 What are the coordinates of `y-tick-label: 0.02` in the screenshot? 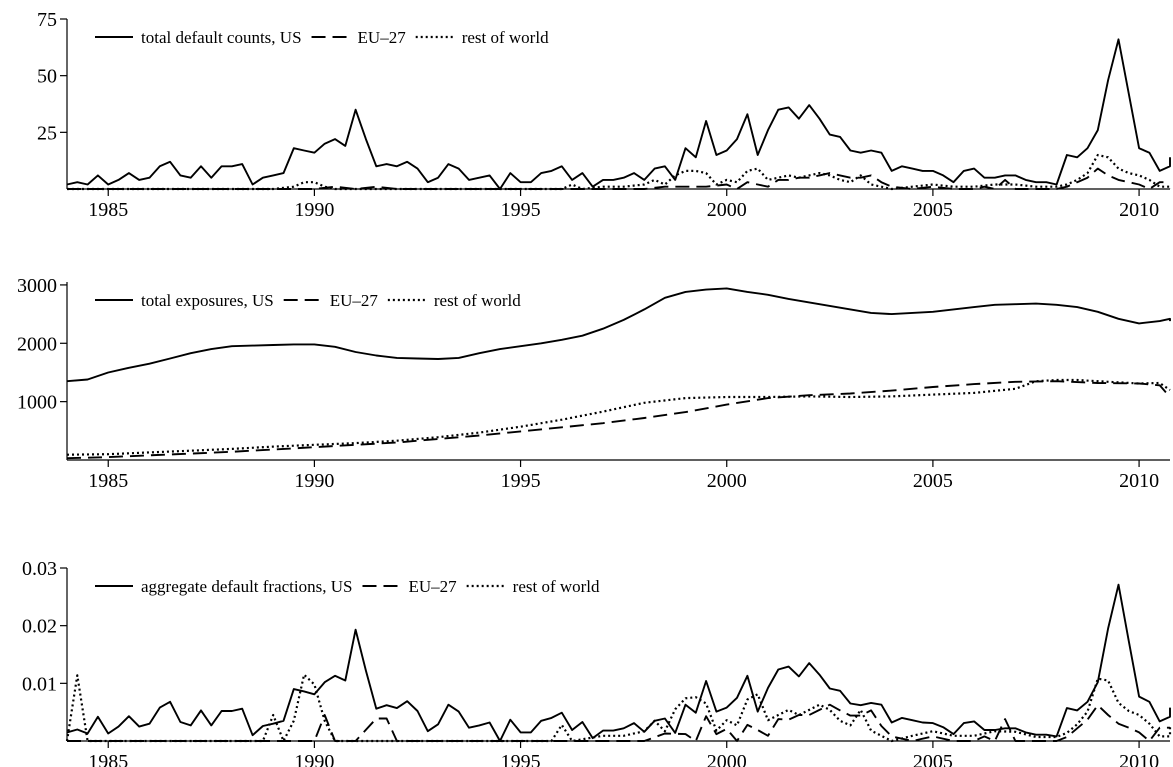 It's located at (39, 627).